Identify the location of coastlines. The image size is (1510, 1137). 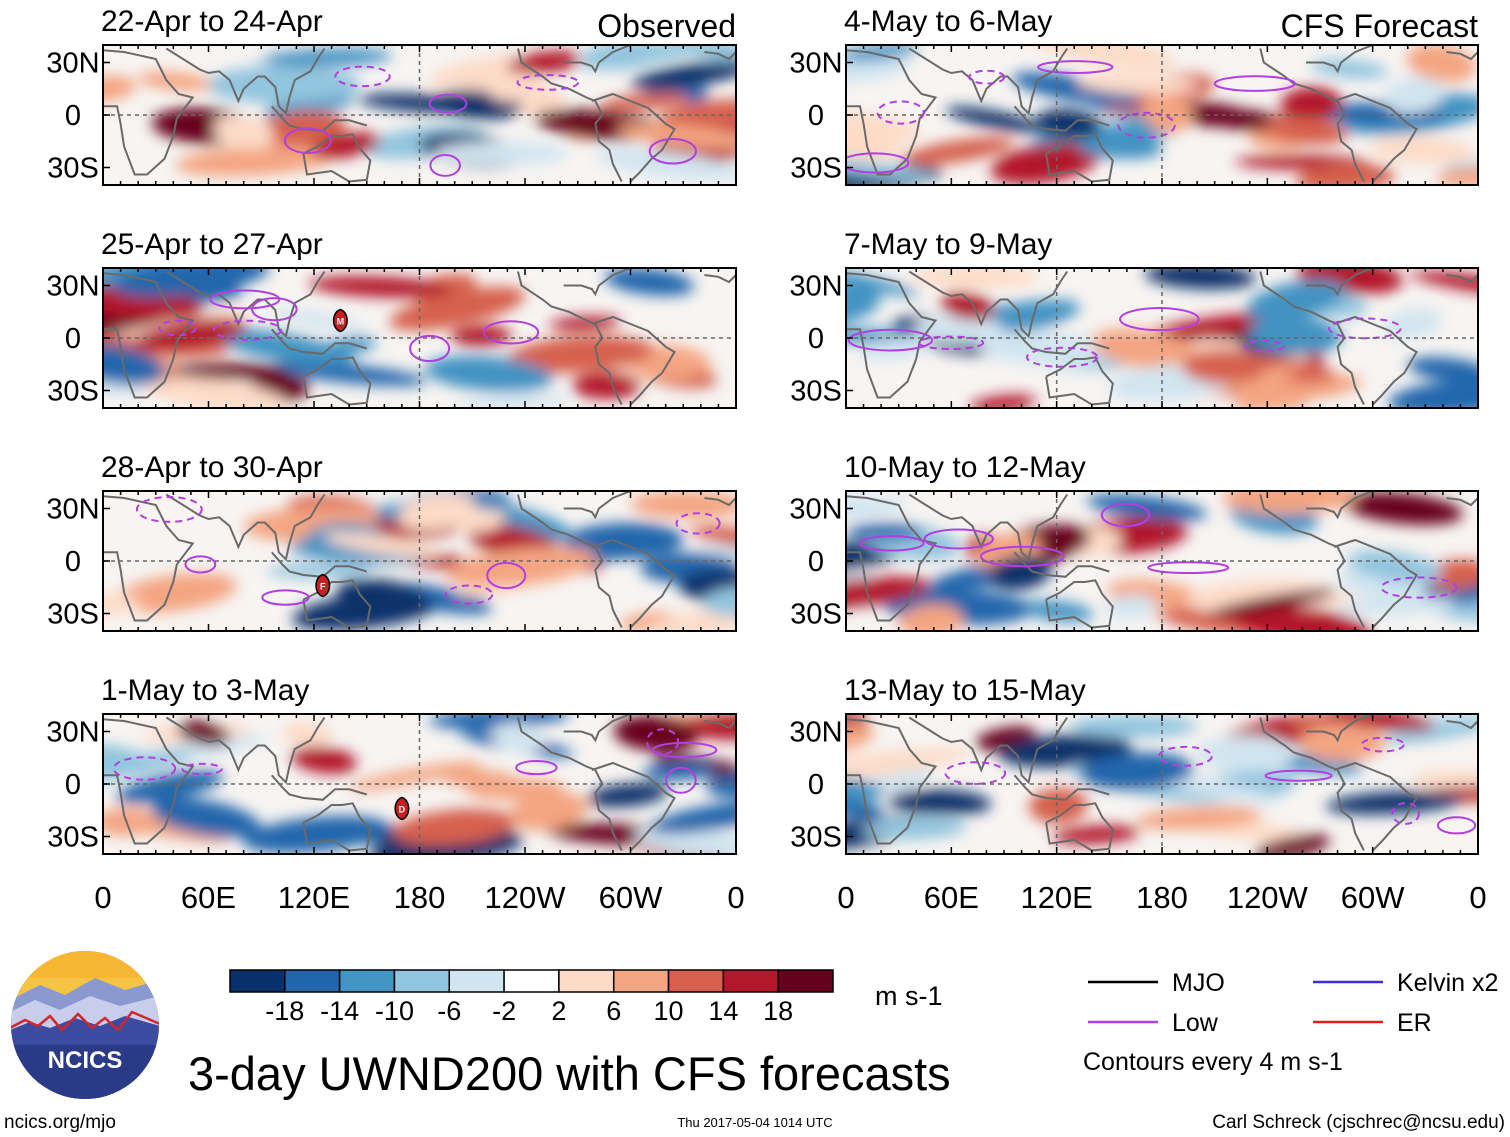
(1162, 783).